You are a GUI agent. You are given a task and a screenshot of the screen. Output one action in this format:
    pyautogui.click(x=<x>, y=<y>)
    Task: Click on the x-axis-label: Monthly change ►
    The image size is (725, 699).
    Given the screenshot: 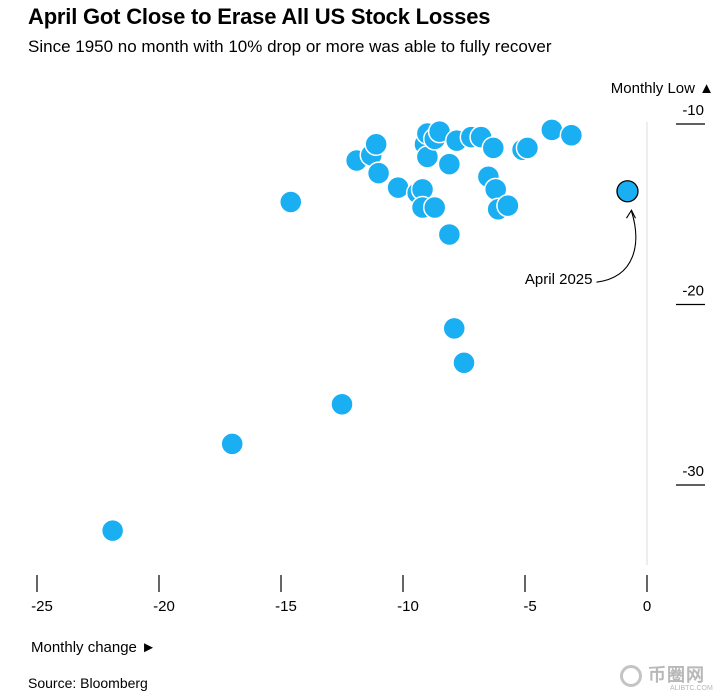 What is the action you would take?
    pyautogui.click(x=93, y=647)
    